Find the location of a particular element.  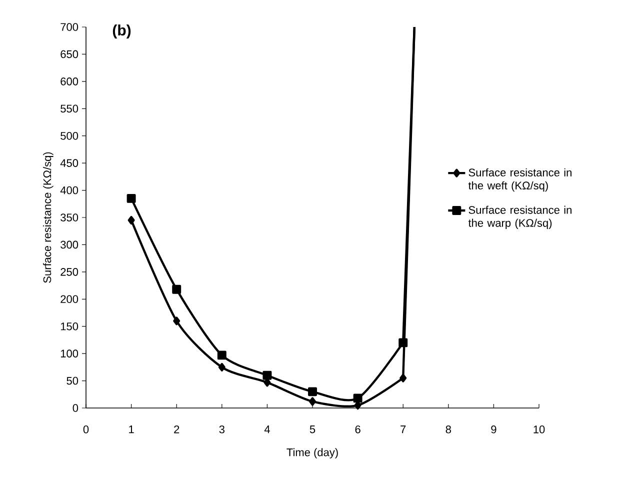

chart-title: (b) is located at coordinates (121, 31).